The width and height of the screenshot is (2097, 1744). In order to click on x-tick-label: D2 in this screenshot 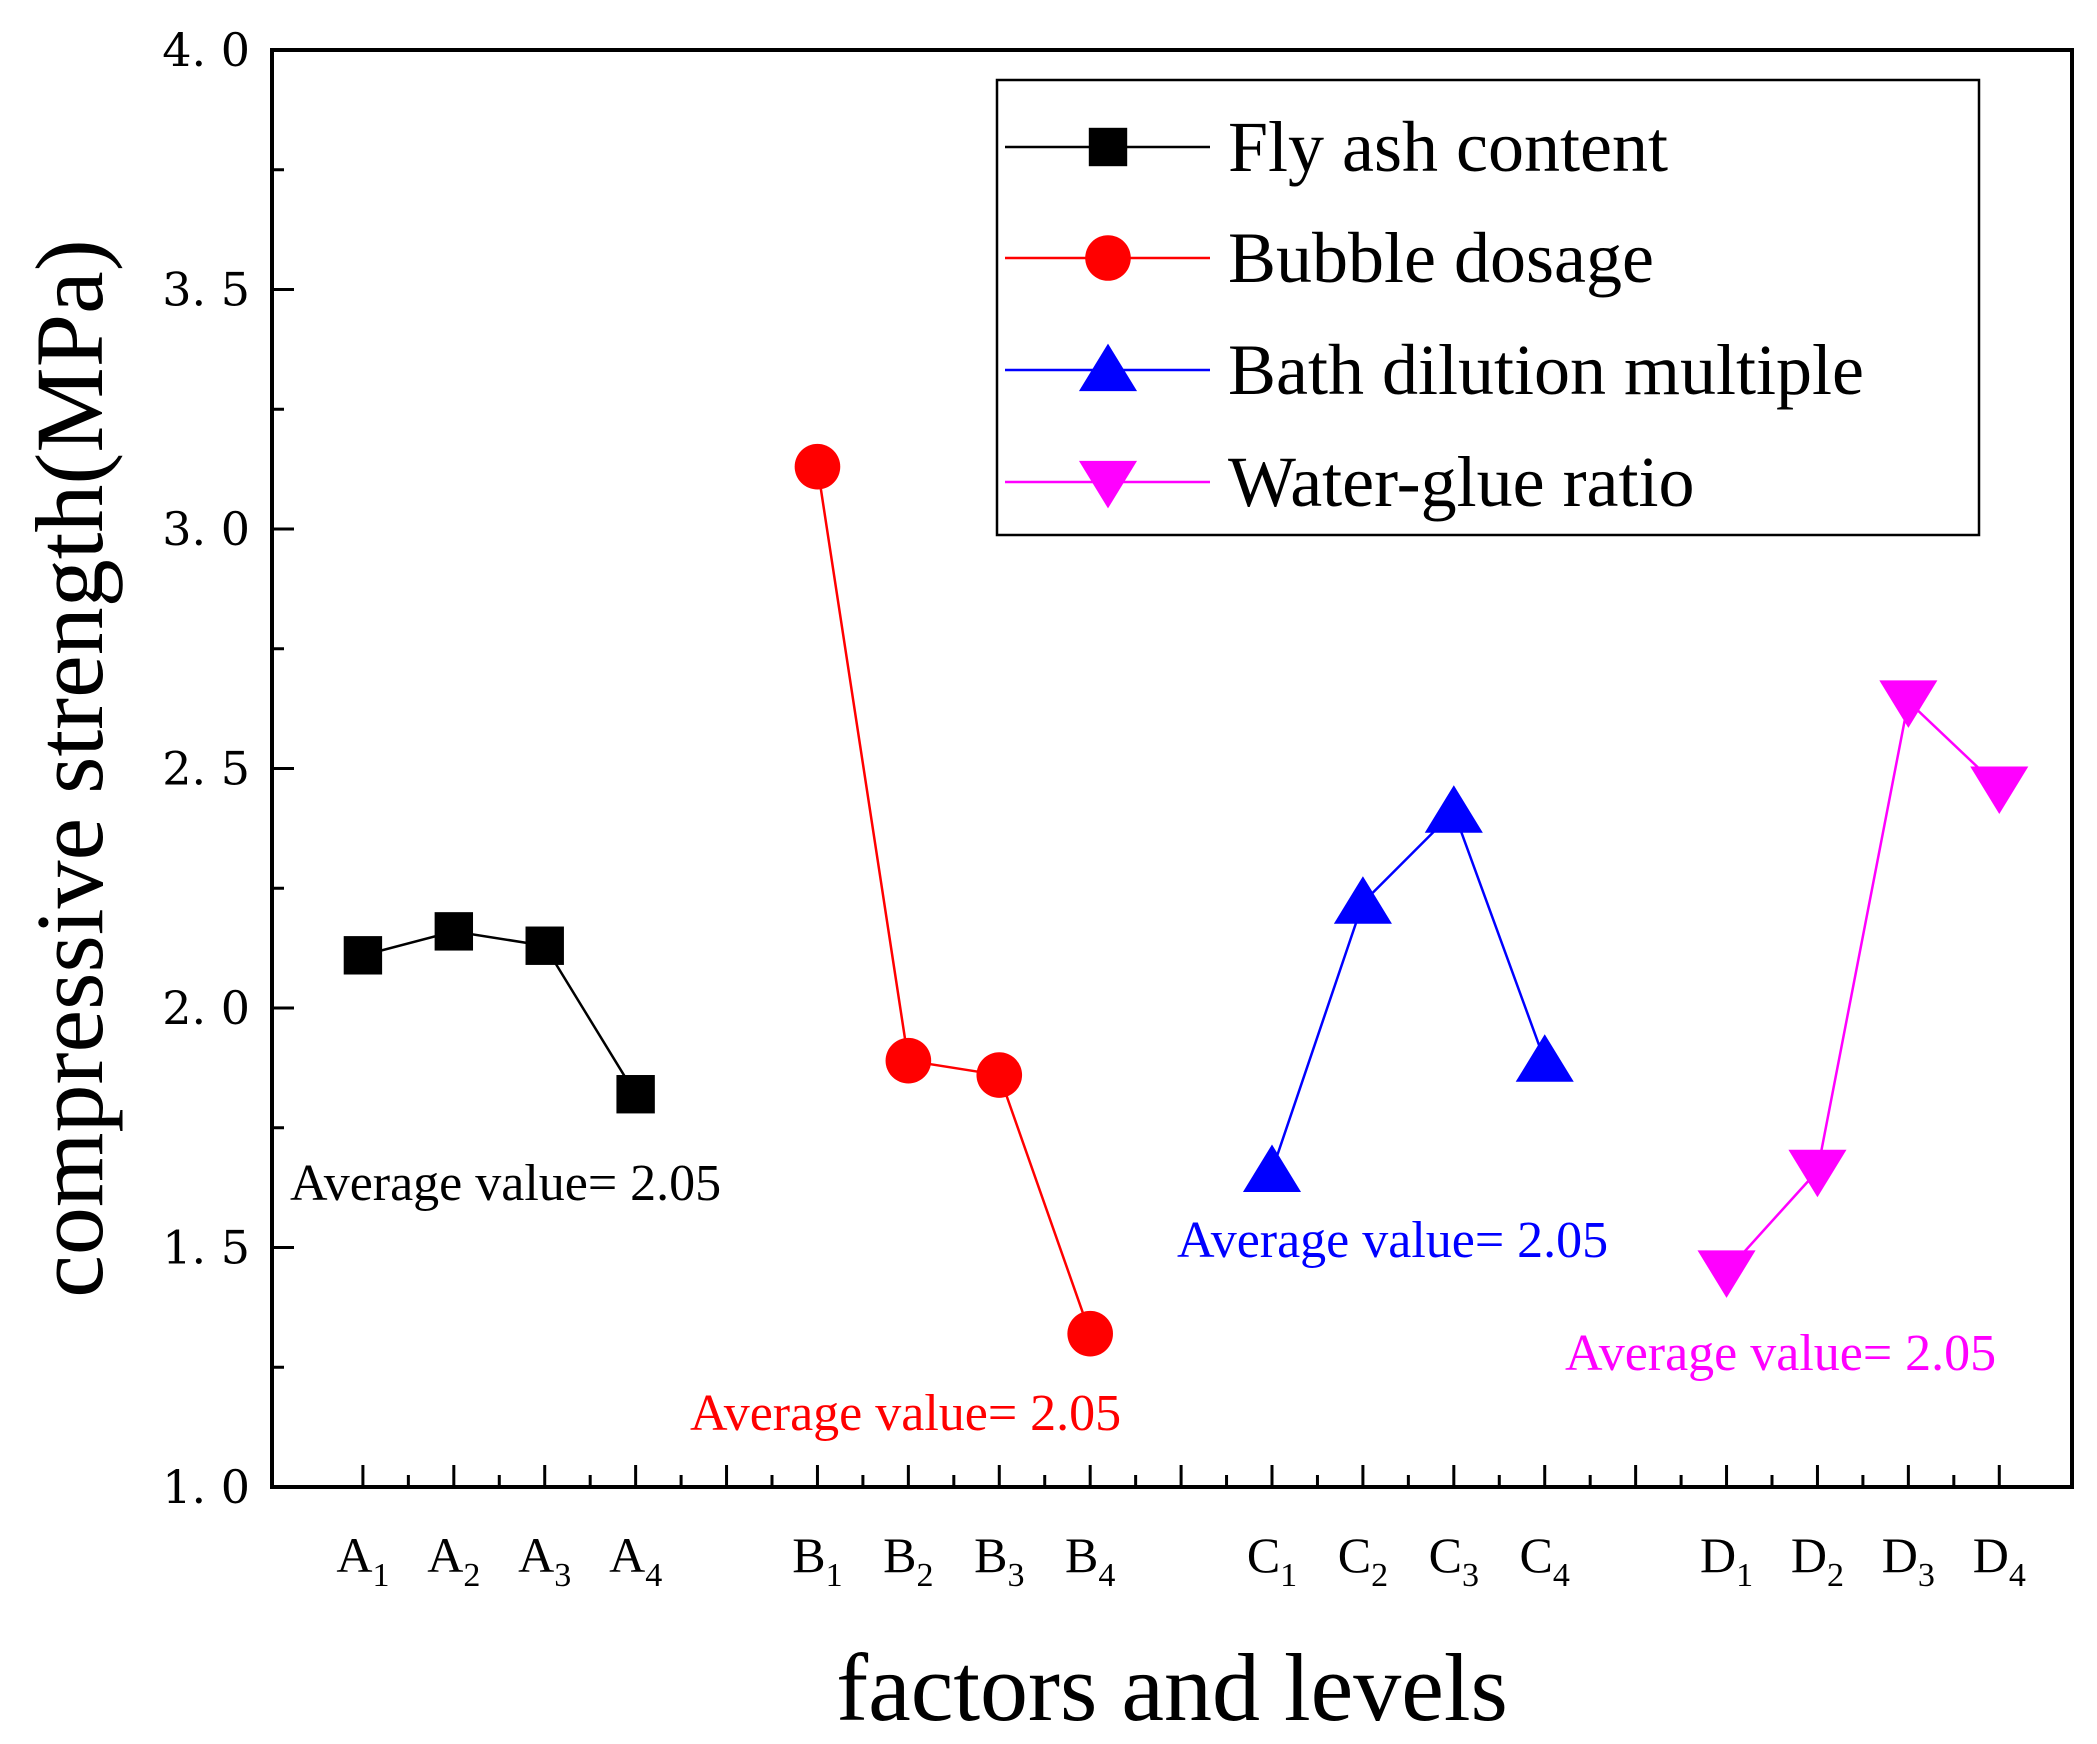, I will do `click(1817, 1560)`.